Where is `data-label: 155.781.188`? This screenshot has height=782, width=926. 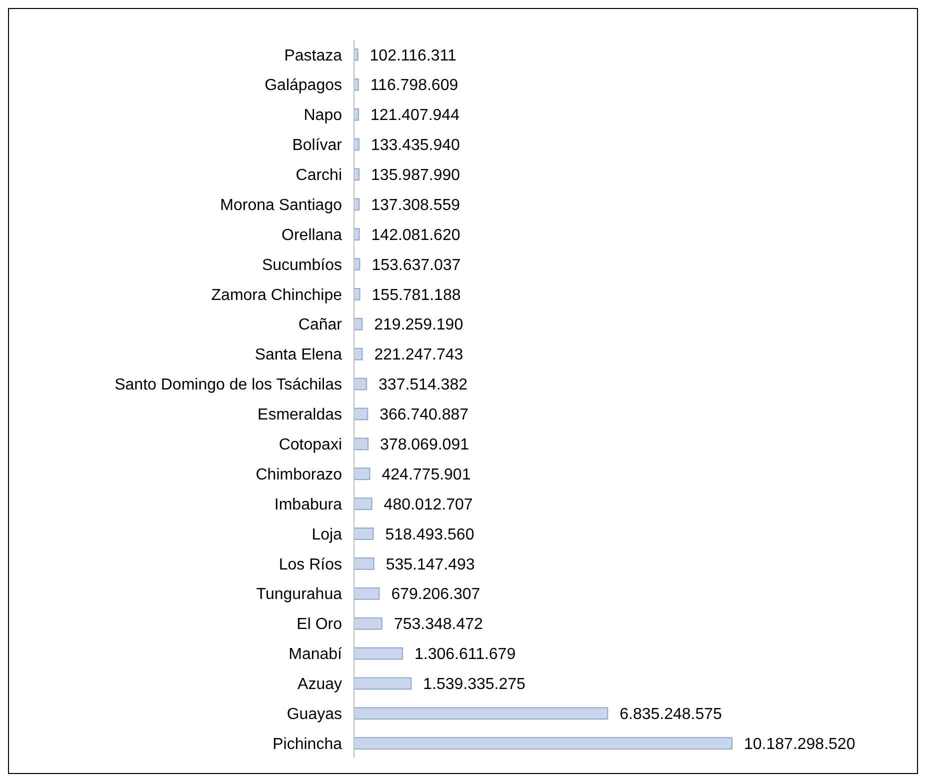
data-label: 155.781.188 is located at coordinates (416, 295).